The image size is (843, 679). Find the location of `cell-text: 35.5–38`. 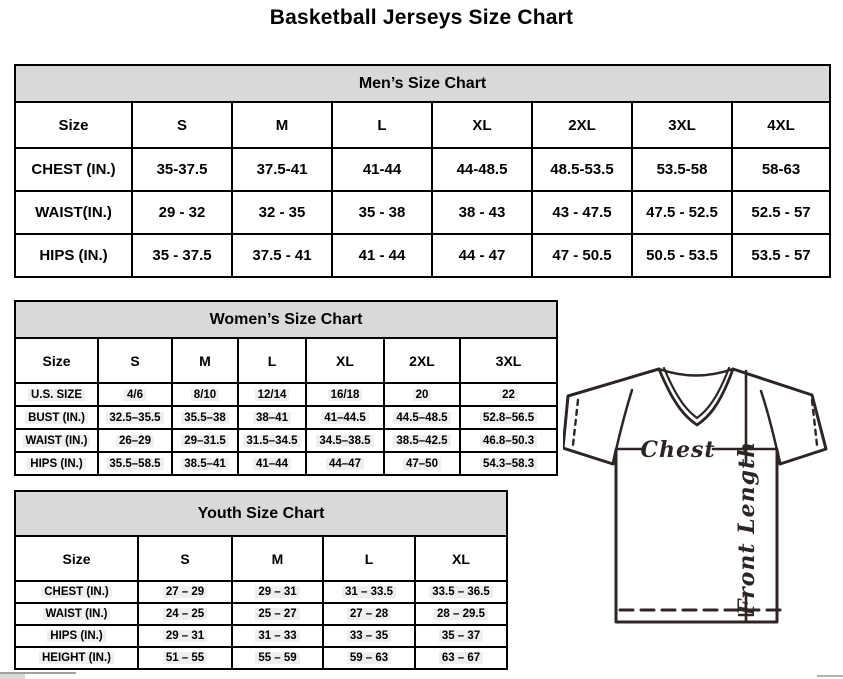

cell-text: 35.5–38 is located at coordinates (205, 417).